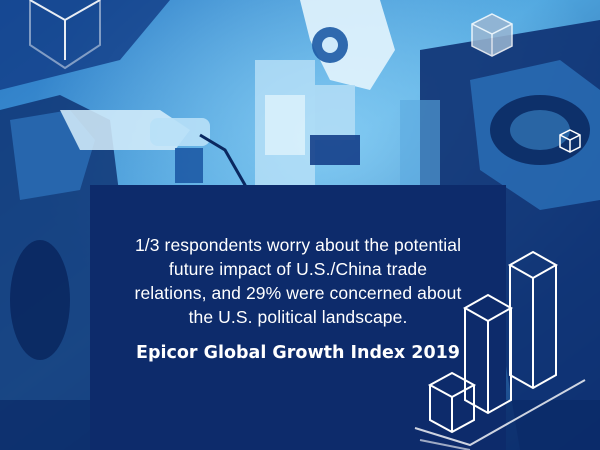 The width and height of the screenshot is (600, 450). Describe the element at coordinates (298, 353) in the screenshot. I see `source-label: Epicor Global Growth Index 2019` at that location.